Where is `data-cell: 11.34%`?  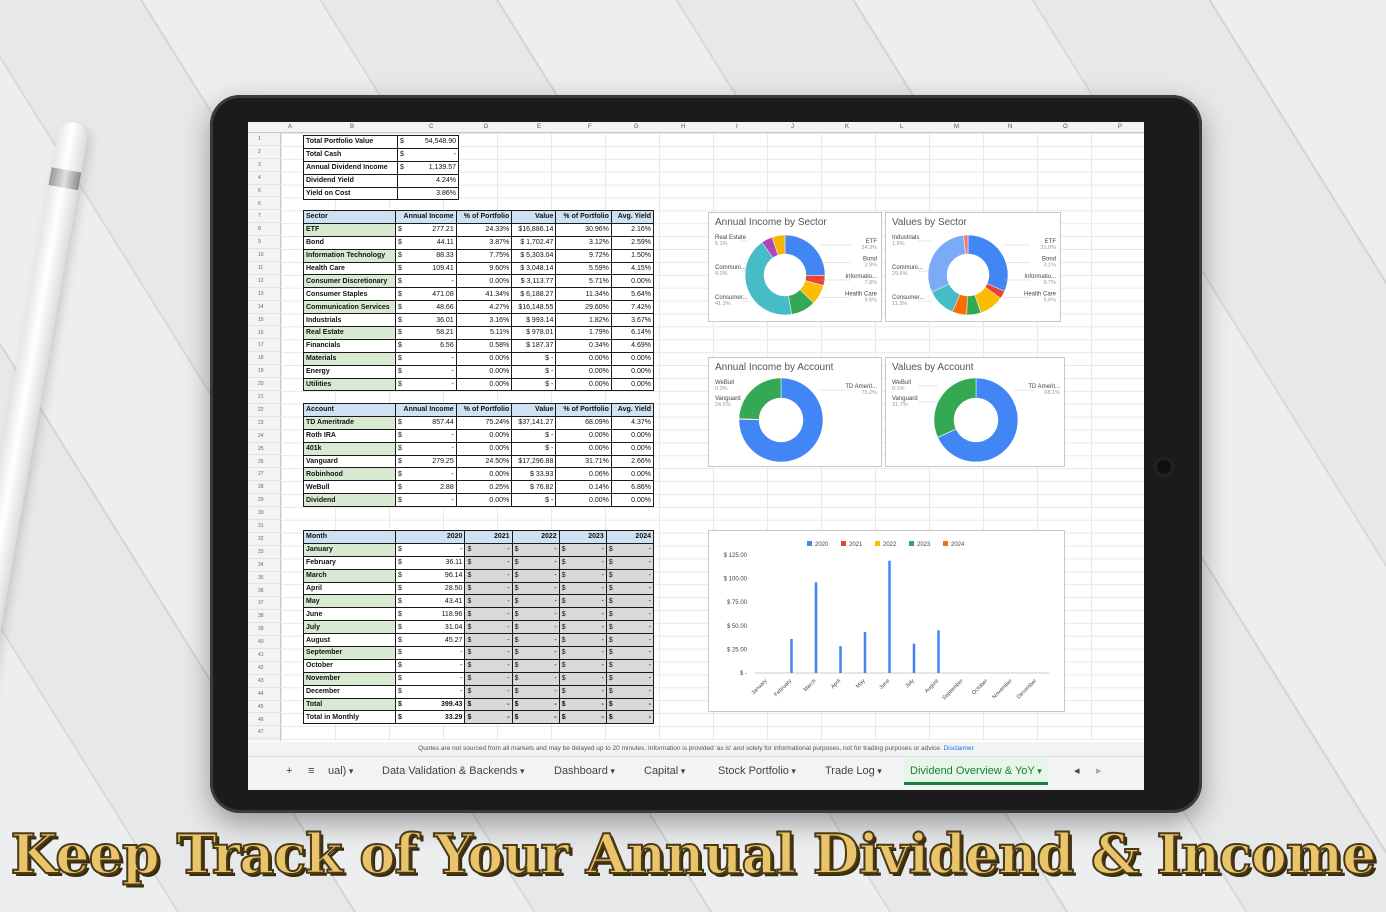 data-cell: 11.34% is located at coordinates (583, 294).